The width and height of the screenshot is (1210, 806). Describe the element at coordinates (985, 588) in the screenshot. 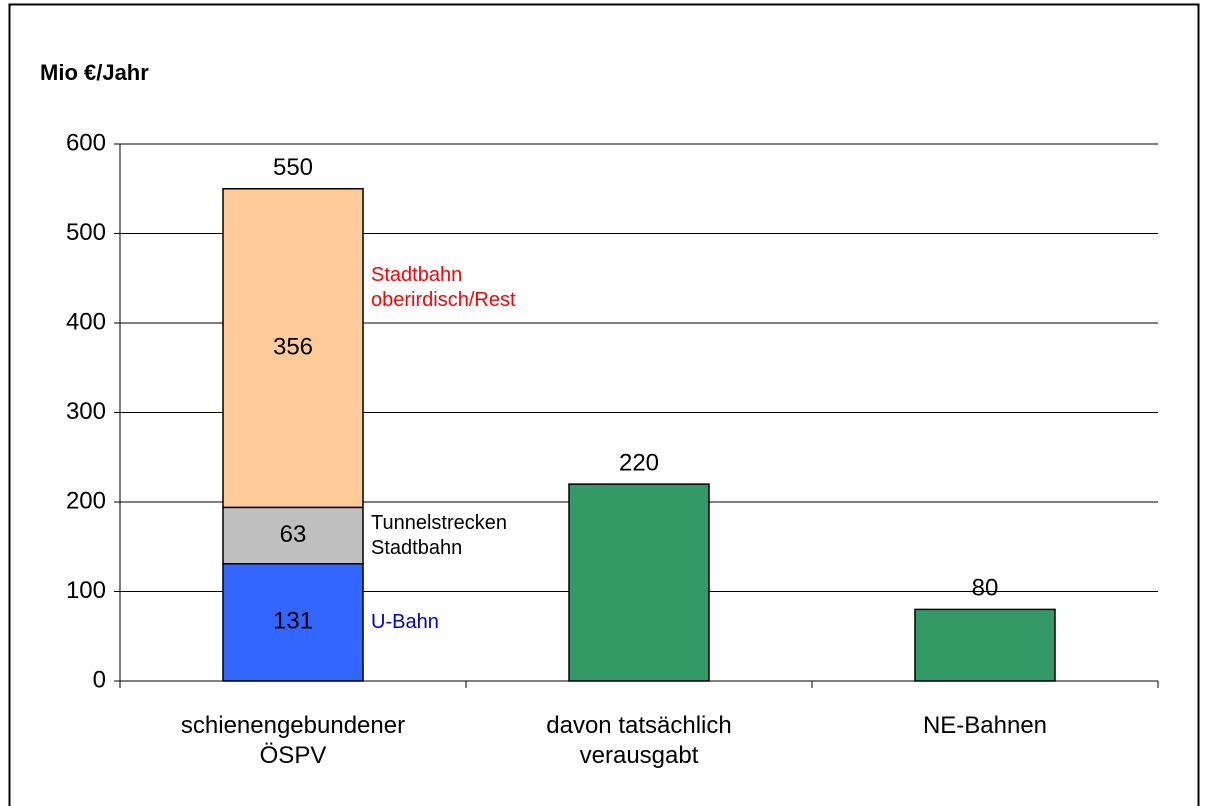

I see `total-label: 80` at that location.